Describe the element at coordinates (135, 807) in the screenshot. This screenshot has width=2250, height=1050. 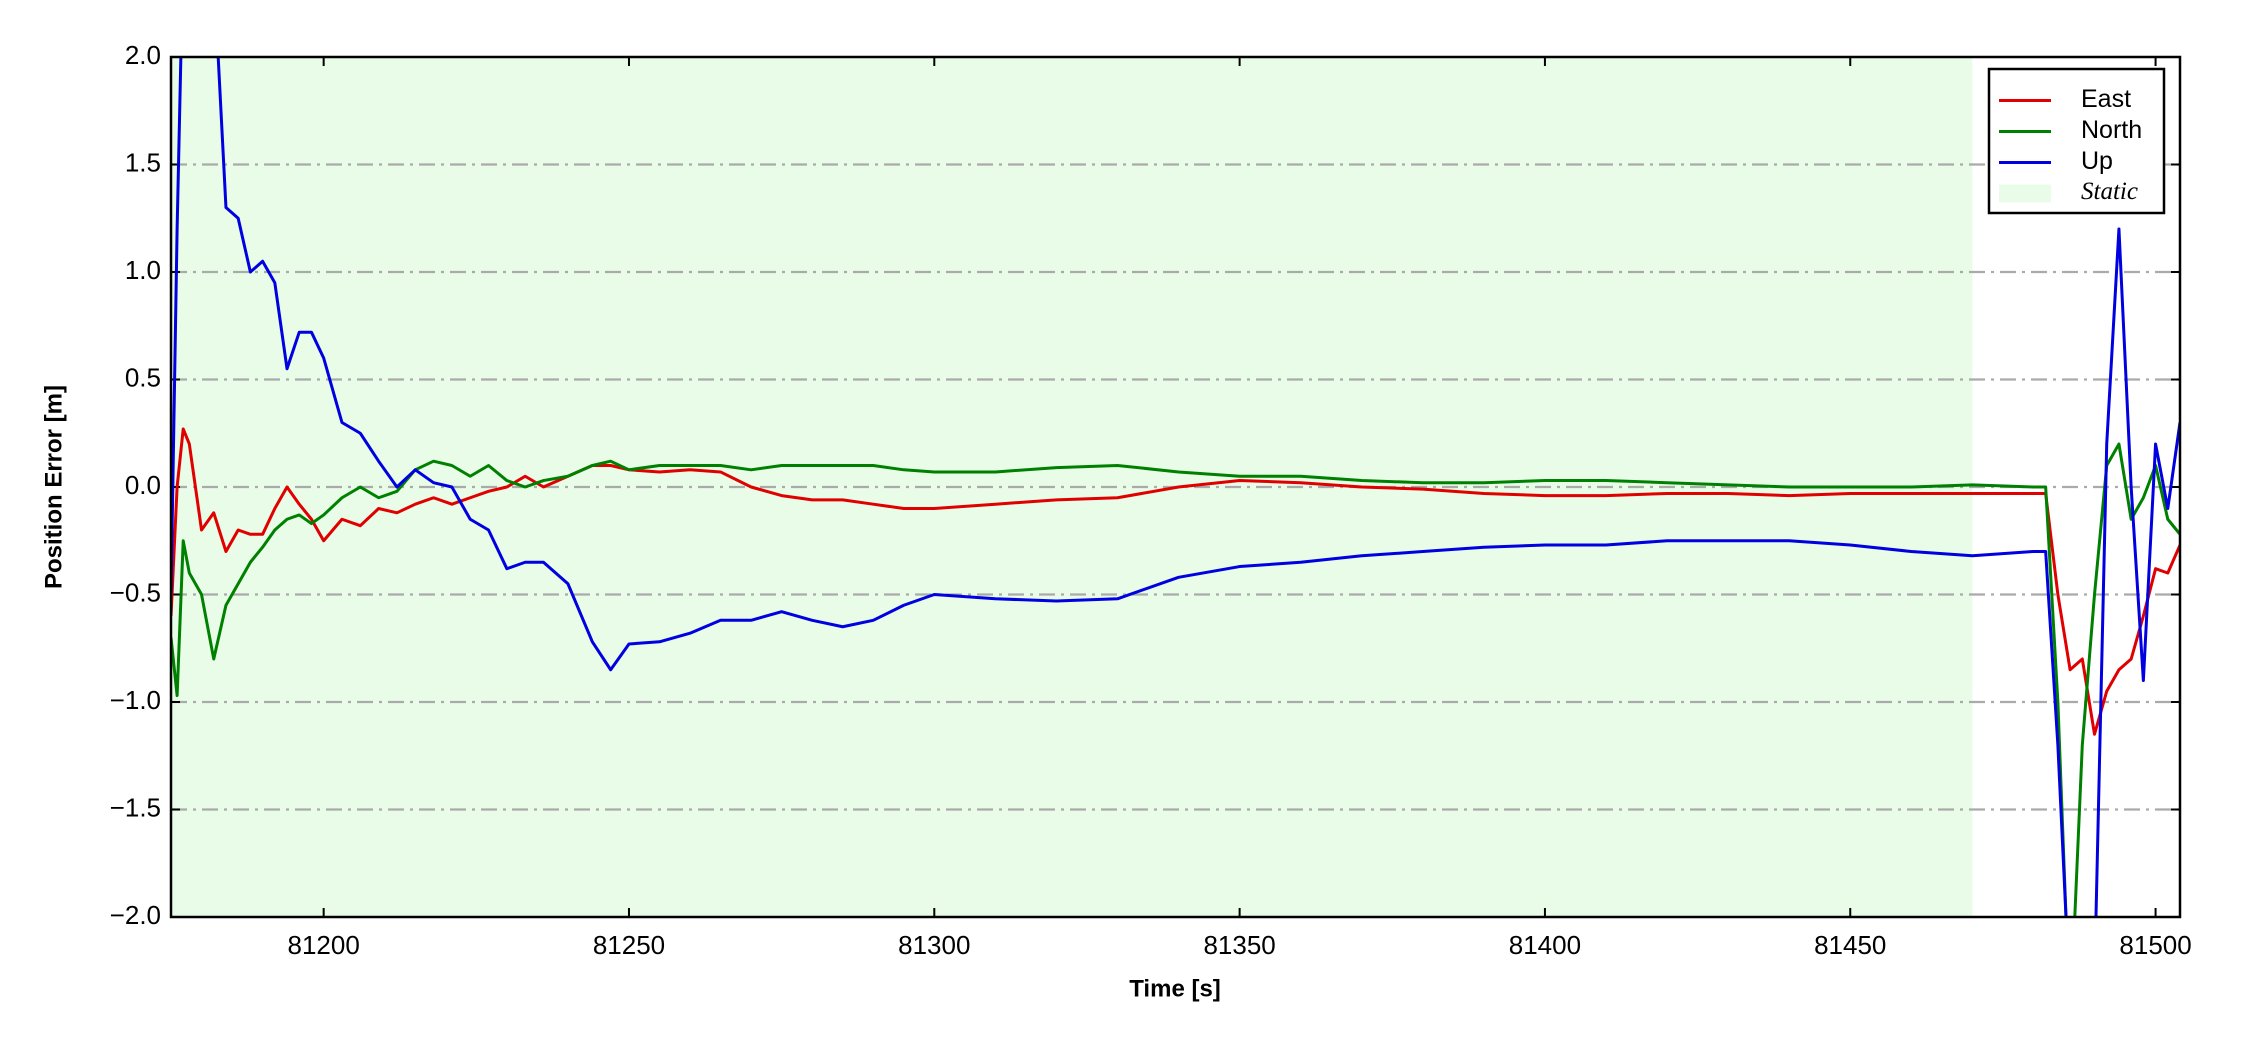
I see `y-tick-label: −1.5` at that location.